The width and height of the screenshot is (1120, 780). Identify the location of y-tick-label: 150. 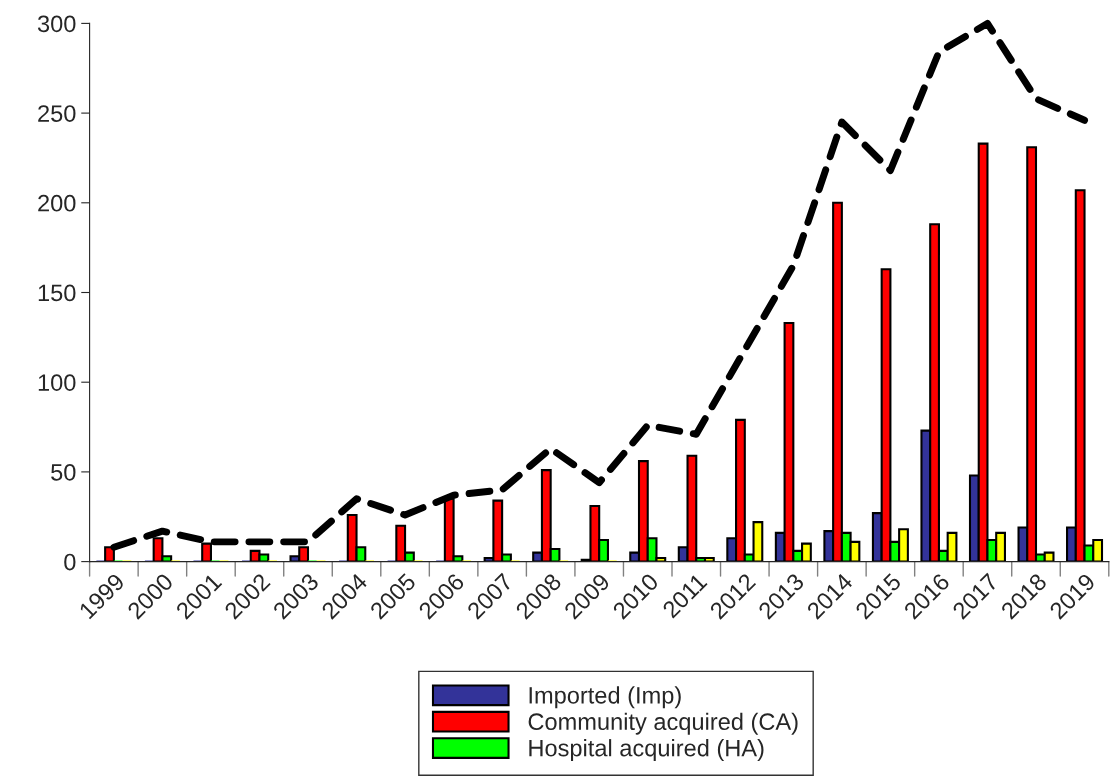
(57, 293).